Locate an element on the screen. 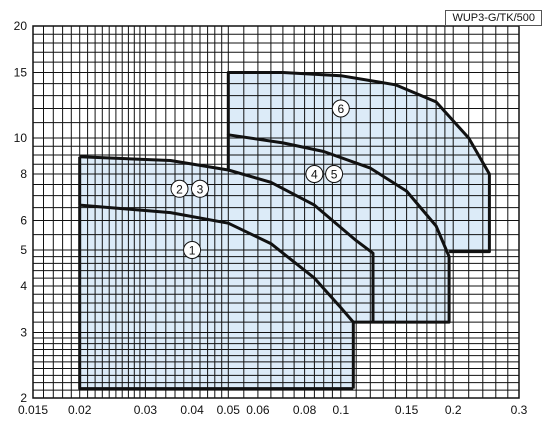 The image size is (557, 427). region-label-6: 6 is located at coordinates (340, 109).